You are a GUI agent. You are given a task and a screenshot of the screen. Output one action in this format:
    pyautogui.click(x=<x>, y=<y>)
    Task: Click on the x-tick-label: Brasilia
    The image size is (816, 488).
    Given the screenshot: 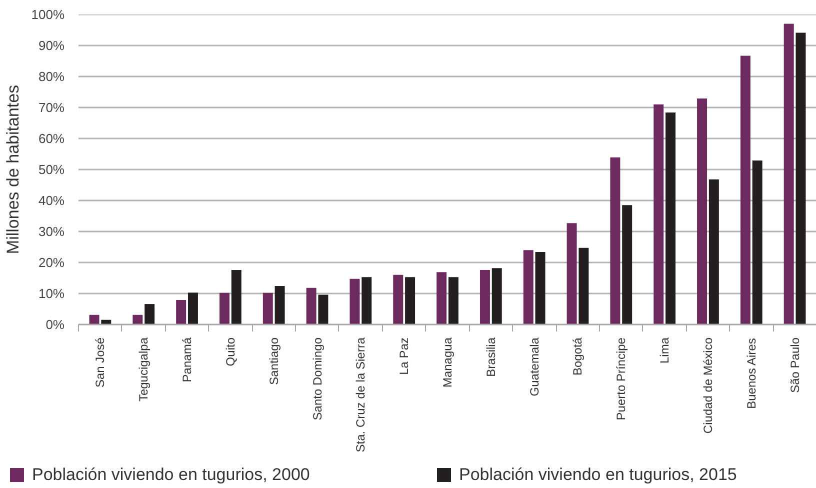 What is the action you would take?
    pyautogui.click(x=491, y=357)
    